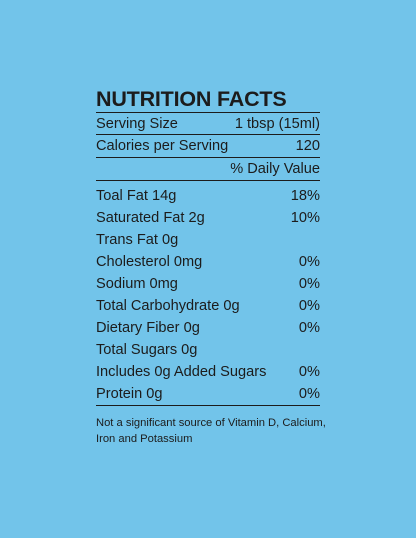  Describe the element at coordinates (208, 180) in the screenshot. I see `daily-value-divider` at that location.